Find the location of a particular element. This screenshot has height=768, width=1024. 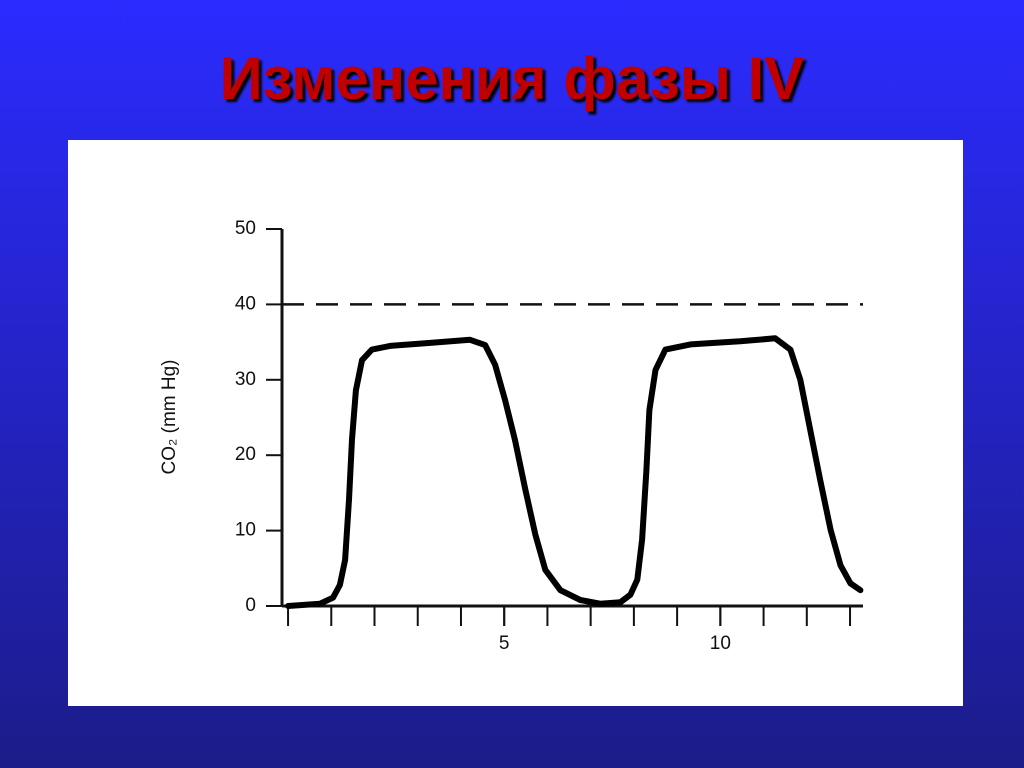

slide-title: Изменения фазы IV is located at coordinates (512, 78).